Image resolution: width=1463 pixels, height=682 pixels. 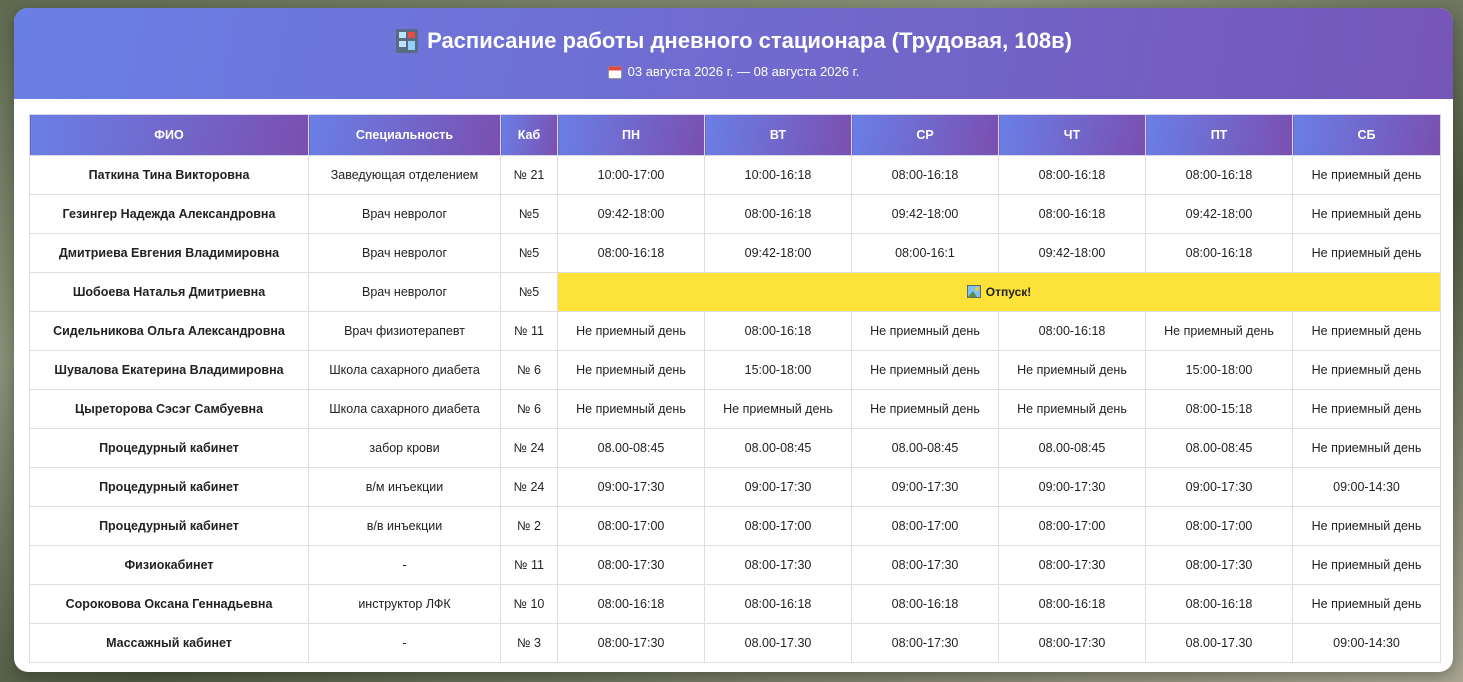 I want to click on column-header: СБ, so click(x=1366, y=135).